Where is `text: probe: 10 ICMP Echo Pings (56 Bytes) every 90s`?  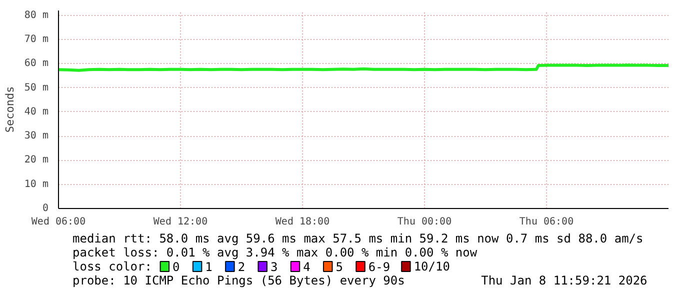 text: probe: 10 ICMP Echo Pings (56 Bytes) every 90s is located at coordinates (238, 281).